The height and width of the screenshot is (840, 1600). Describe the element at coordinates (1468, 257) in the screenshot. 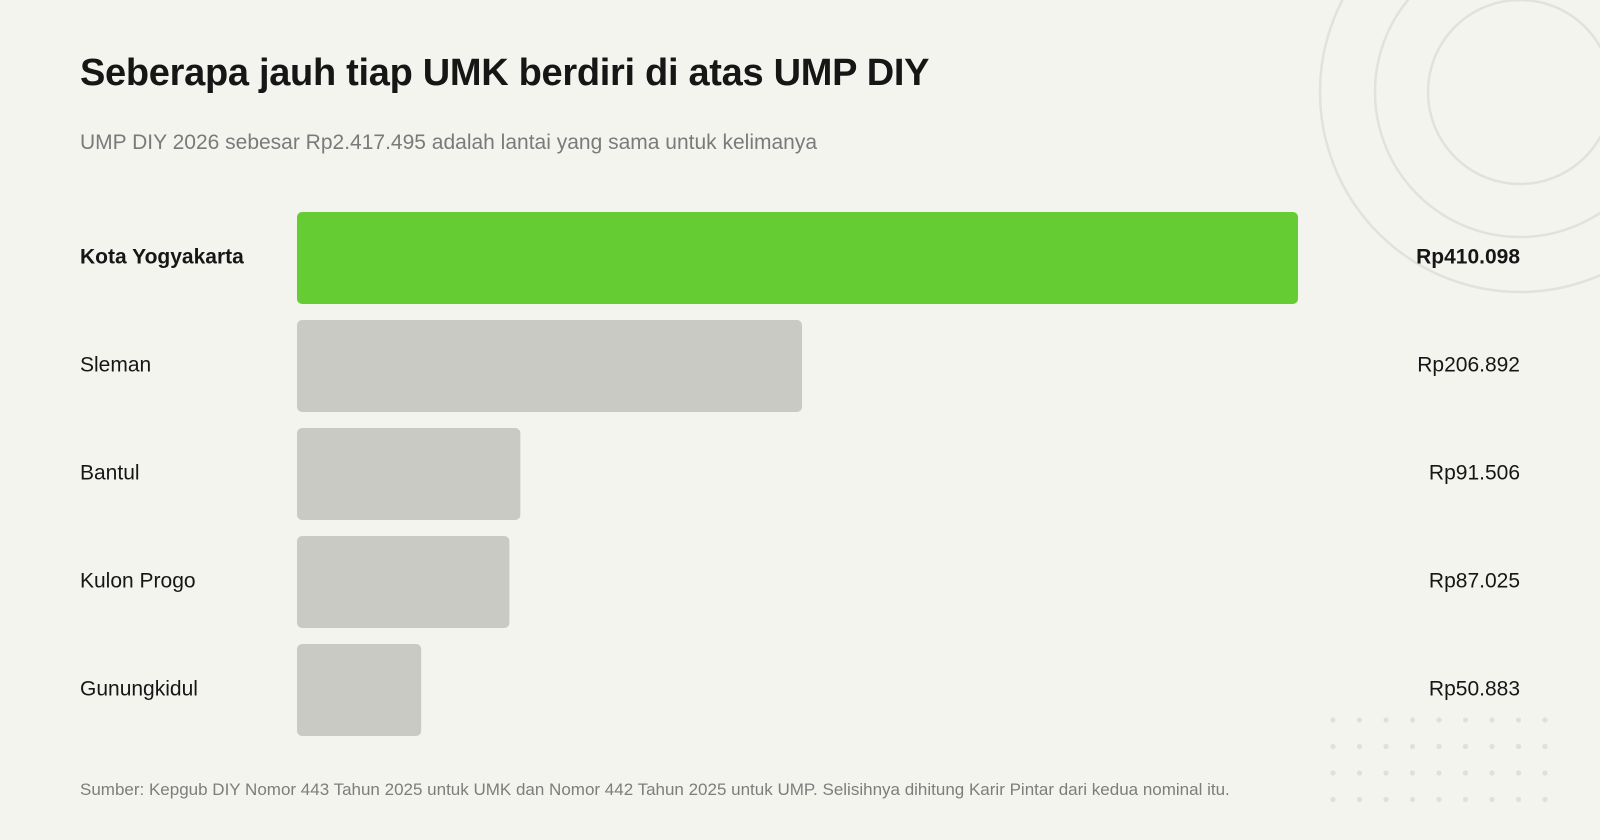

I see `value-label: Rp410.098` at that location.